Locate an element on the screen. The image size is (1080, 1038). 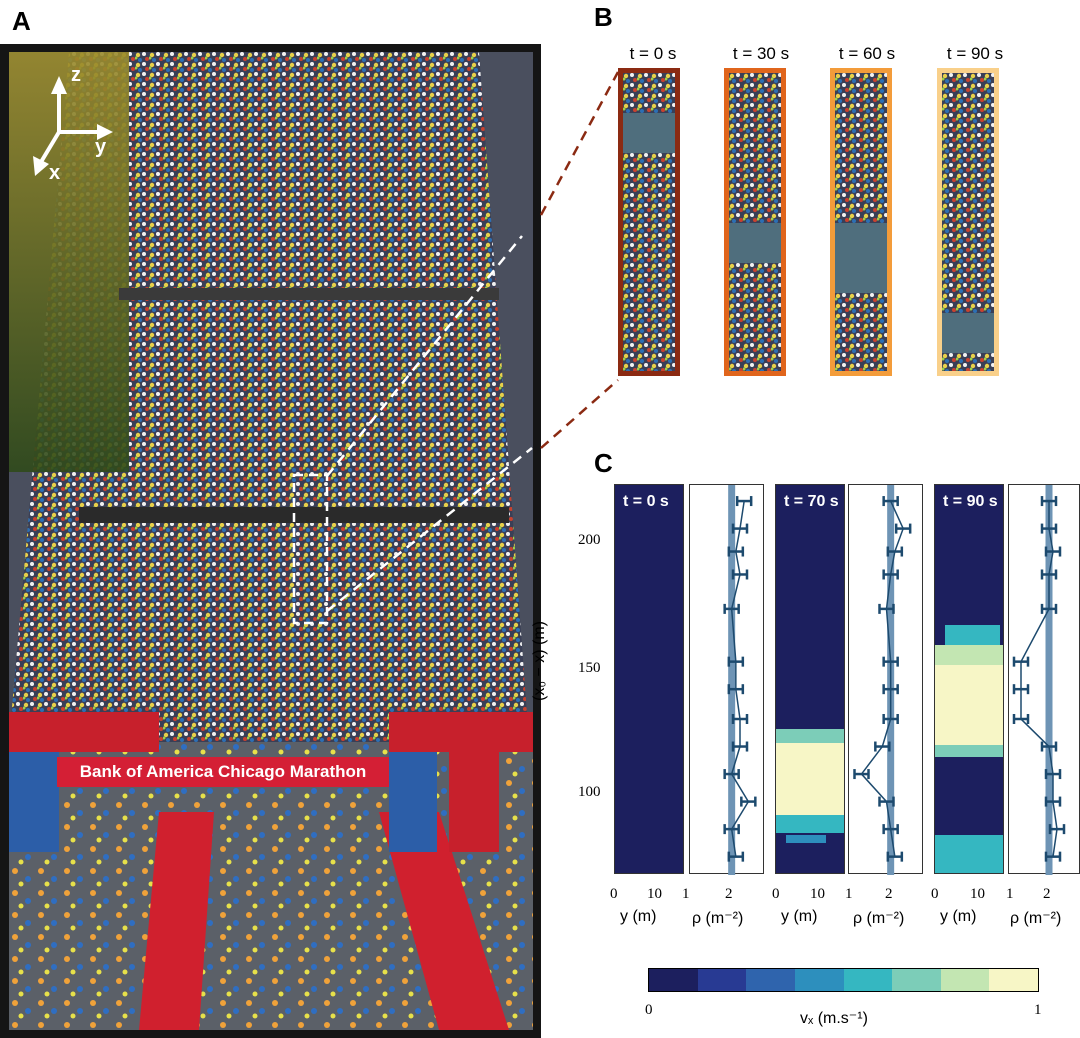
velocity-map-t70: t = 70 s is located at coordinates (810, 679).